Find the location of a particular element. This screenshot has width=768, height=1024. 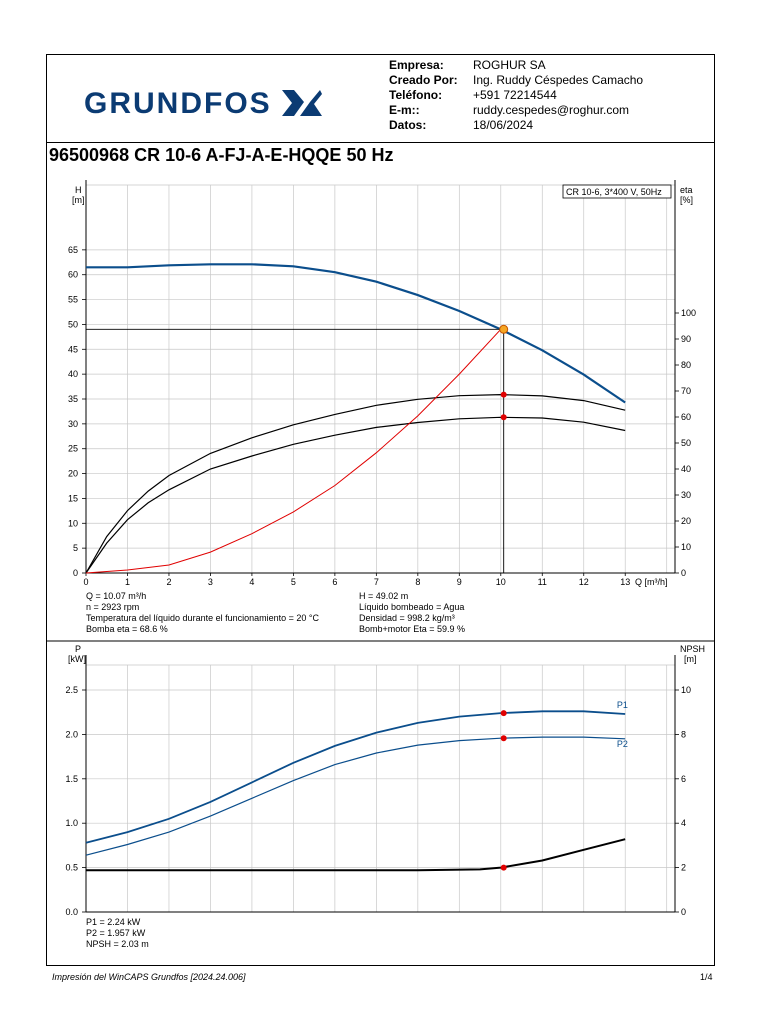

x-tick-label: 1 is located at coordinates (127, 582).